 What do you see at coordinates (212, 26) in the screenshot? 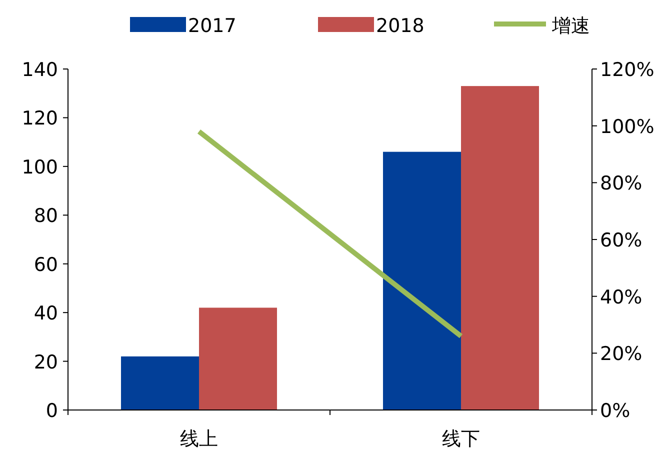
I see `legend-label: 2017` at bounding box center [212, 26].